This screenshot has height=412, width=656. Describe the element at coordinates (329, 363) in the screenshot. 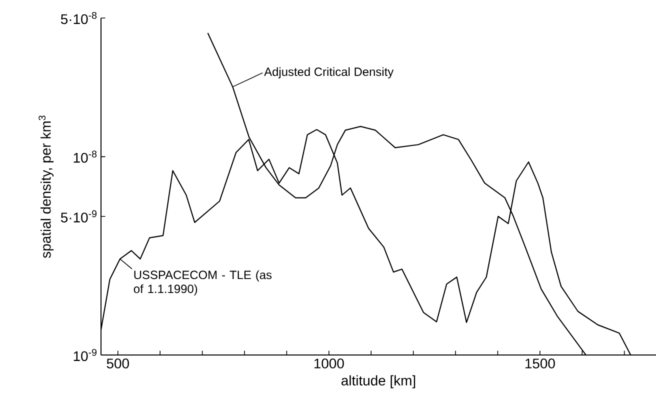

I see `x-tick-label: 1000` at that location.